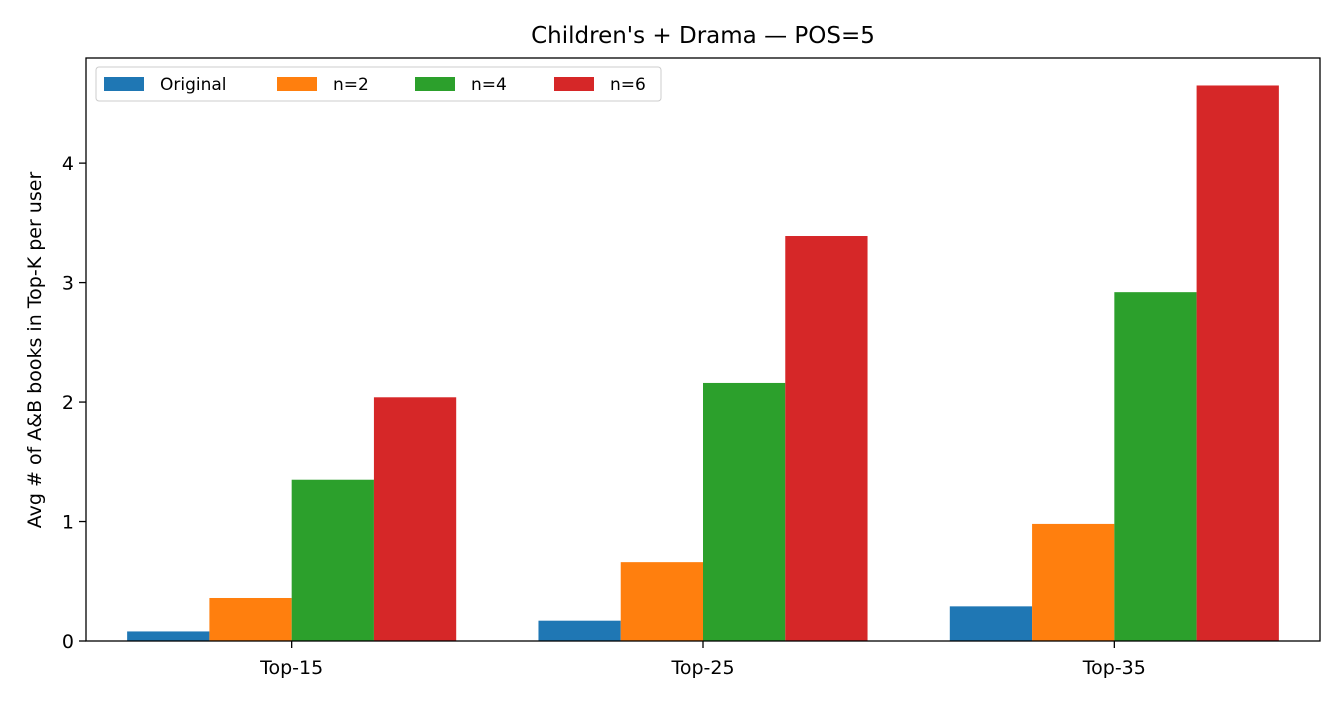  What do you see at coordinates (297, 84) in the screenshot?
I see `legend-swatch-n=2` at bounding box center [297, 84].